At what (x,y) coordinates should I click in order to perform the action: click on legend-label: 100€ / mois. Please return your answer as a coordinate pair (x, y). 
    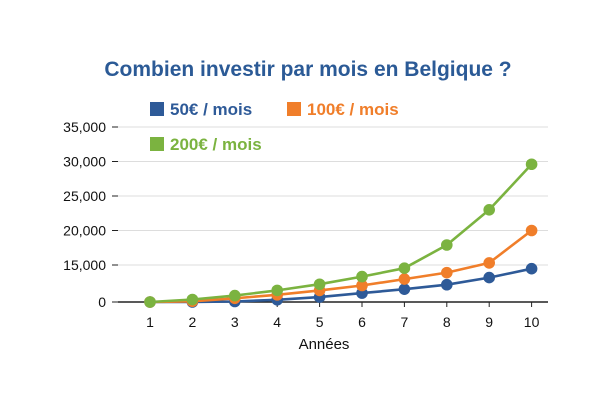
    Looking at the image, I should click on (353, 109).